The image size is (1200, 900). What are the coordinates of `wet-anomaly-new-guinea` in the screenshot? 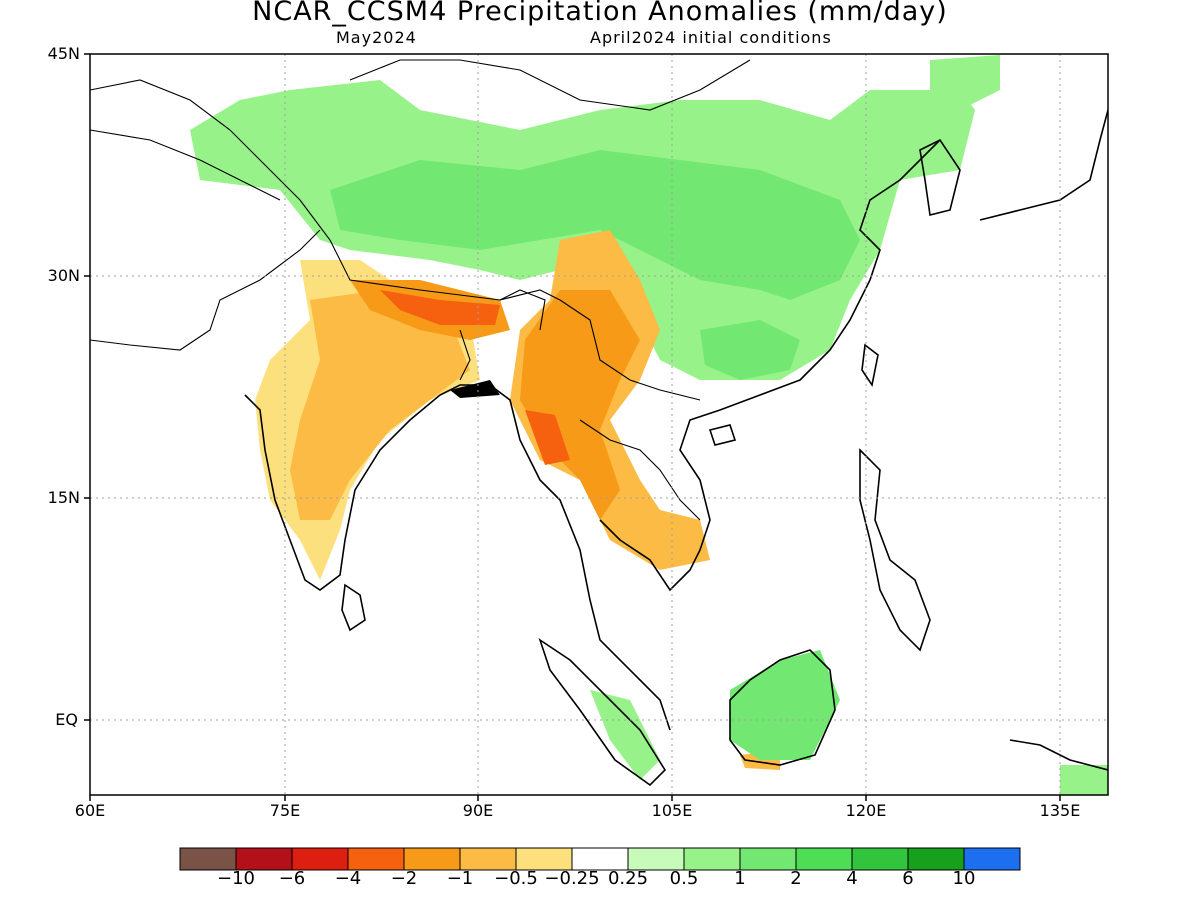 It's located at (1084, 780).